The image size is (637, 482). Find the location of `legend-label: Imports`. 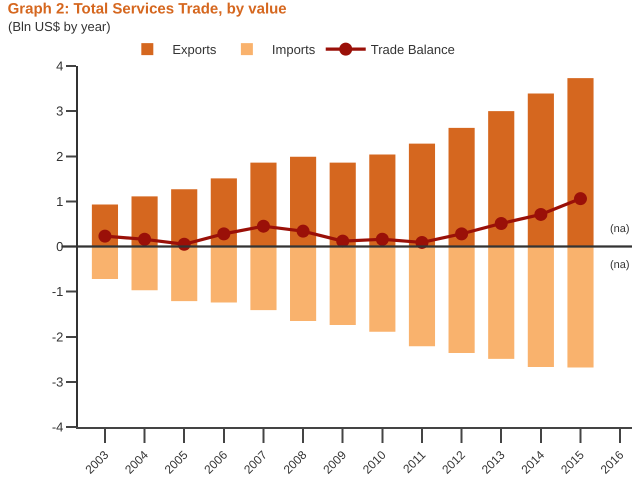

legend-label: Imports is located at coordinates (294, 50).